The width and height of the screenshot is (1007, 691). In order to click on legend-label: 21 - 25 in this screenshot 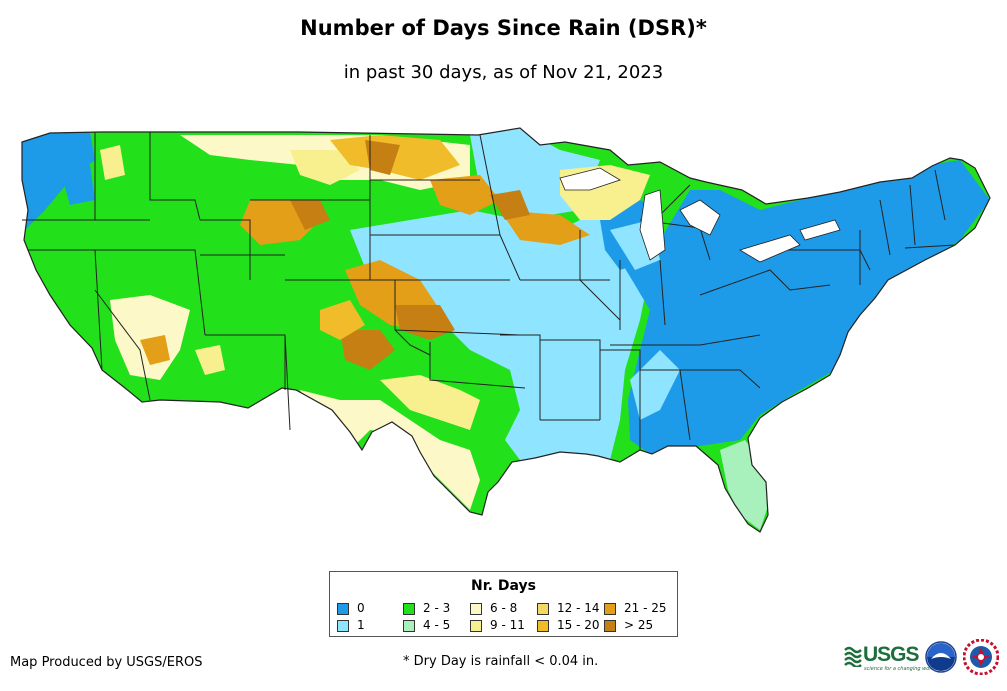, I will do `click(645, 608)`.